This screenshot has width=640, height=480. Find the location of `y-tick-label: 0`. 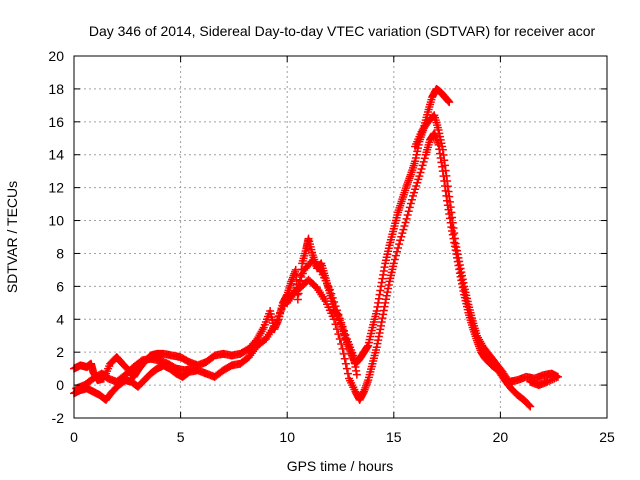

y-tick-label: 0 is located at coordinates (60, 385).